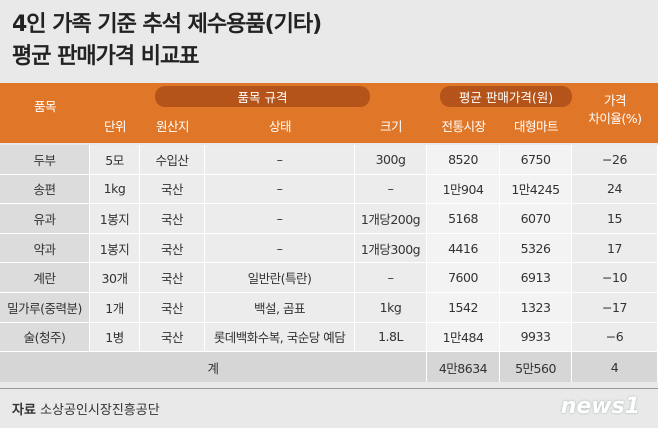 This screenshot has width=658, height=428. I want to click on cell: 1병, so click(115, 337).